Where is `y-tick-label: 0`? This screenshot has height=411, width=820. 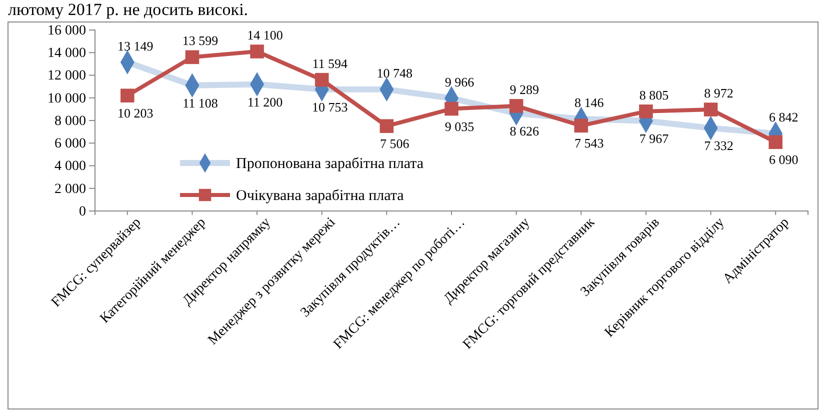 y-tick-label: 0 is located at coordinates (82, 212).